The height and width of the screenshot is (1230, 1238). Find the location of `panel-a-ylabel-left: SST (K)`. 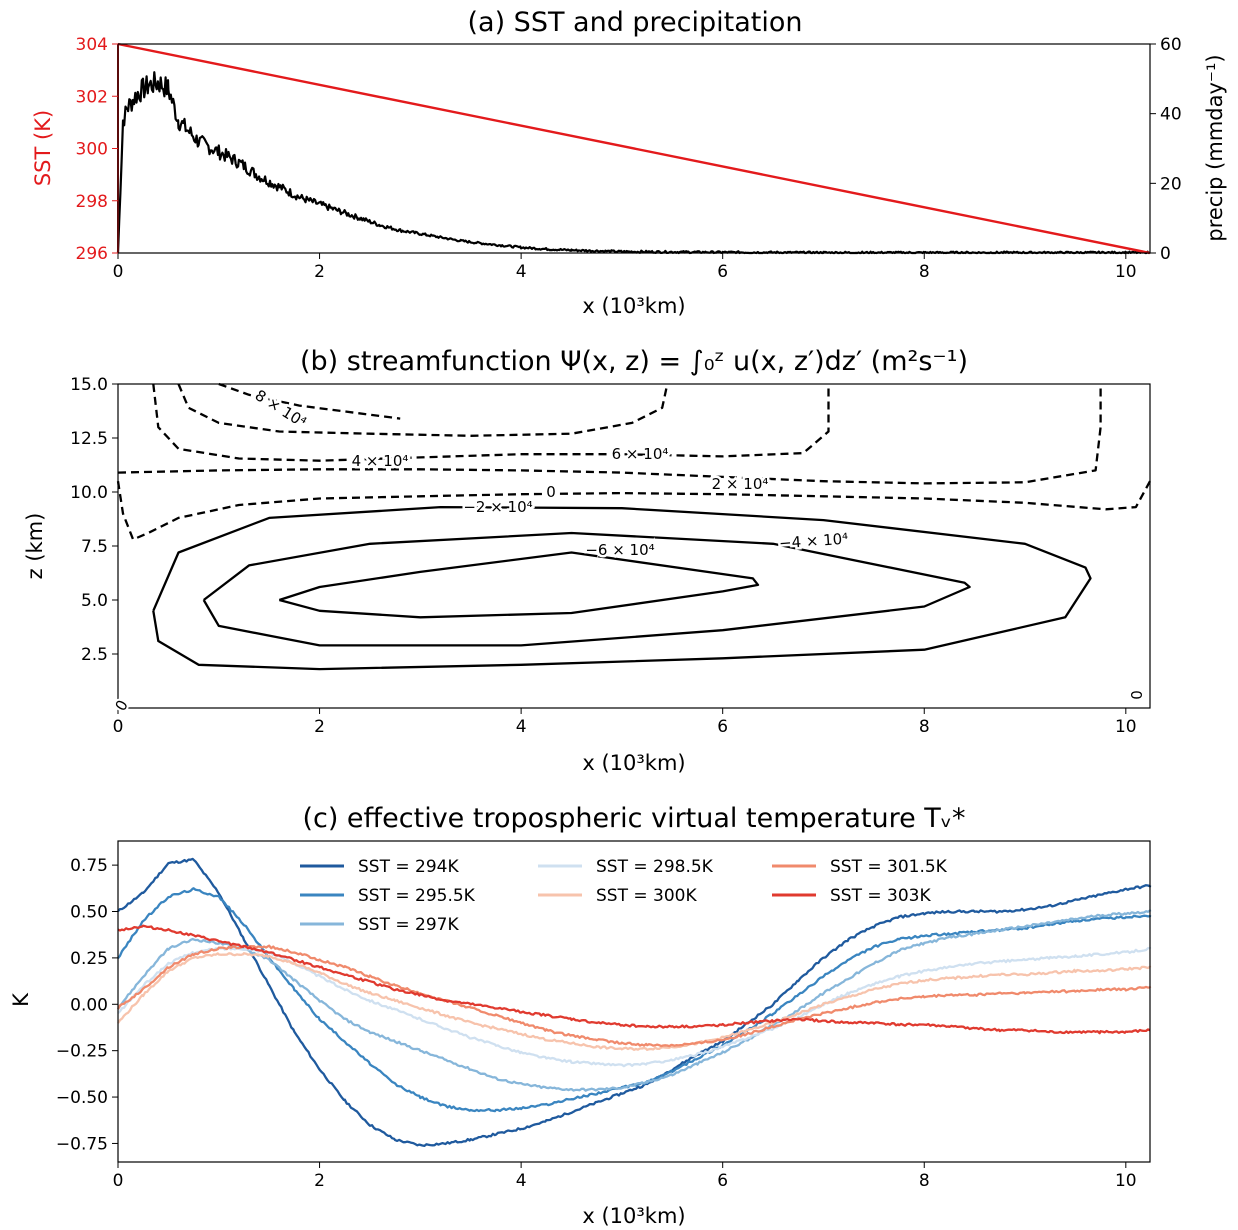

panel-a-ylabel-left: SST (K) is located at coordinates (43, 148).